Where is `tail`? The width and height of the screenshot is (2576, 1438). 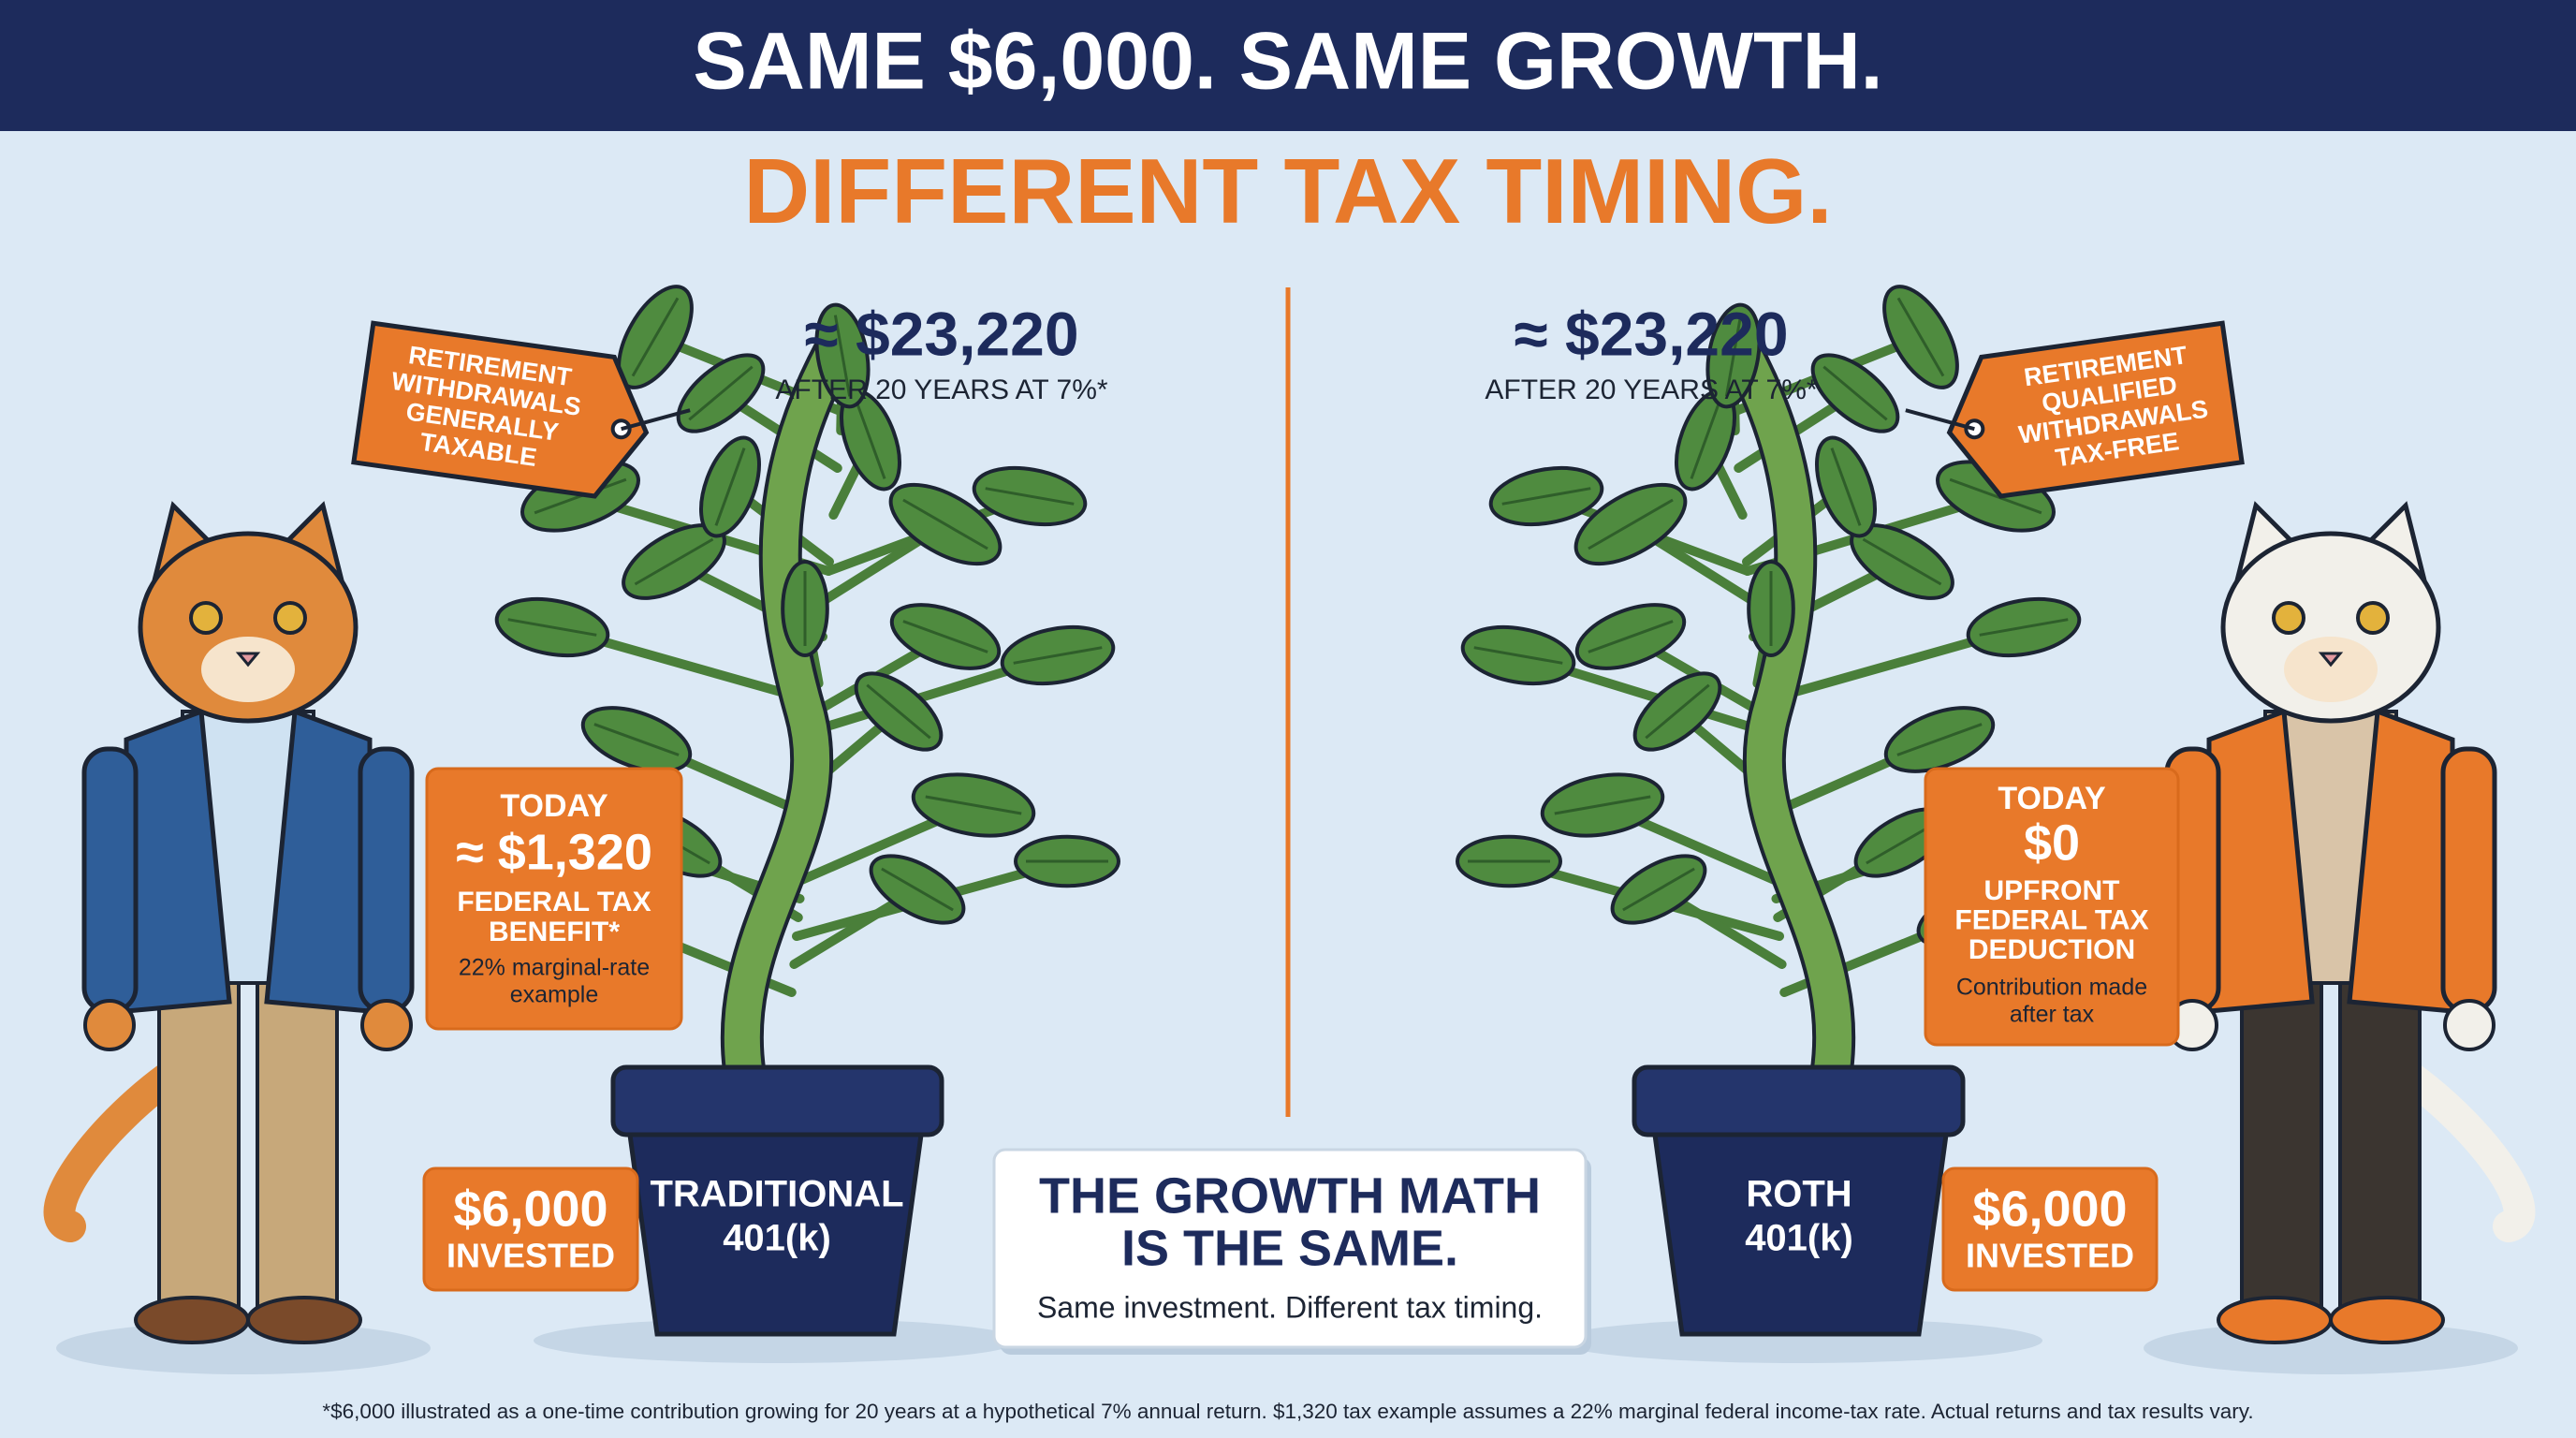
tail is located at coordinates (120, 1146).